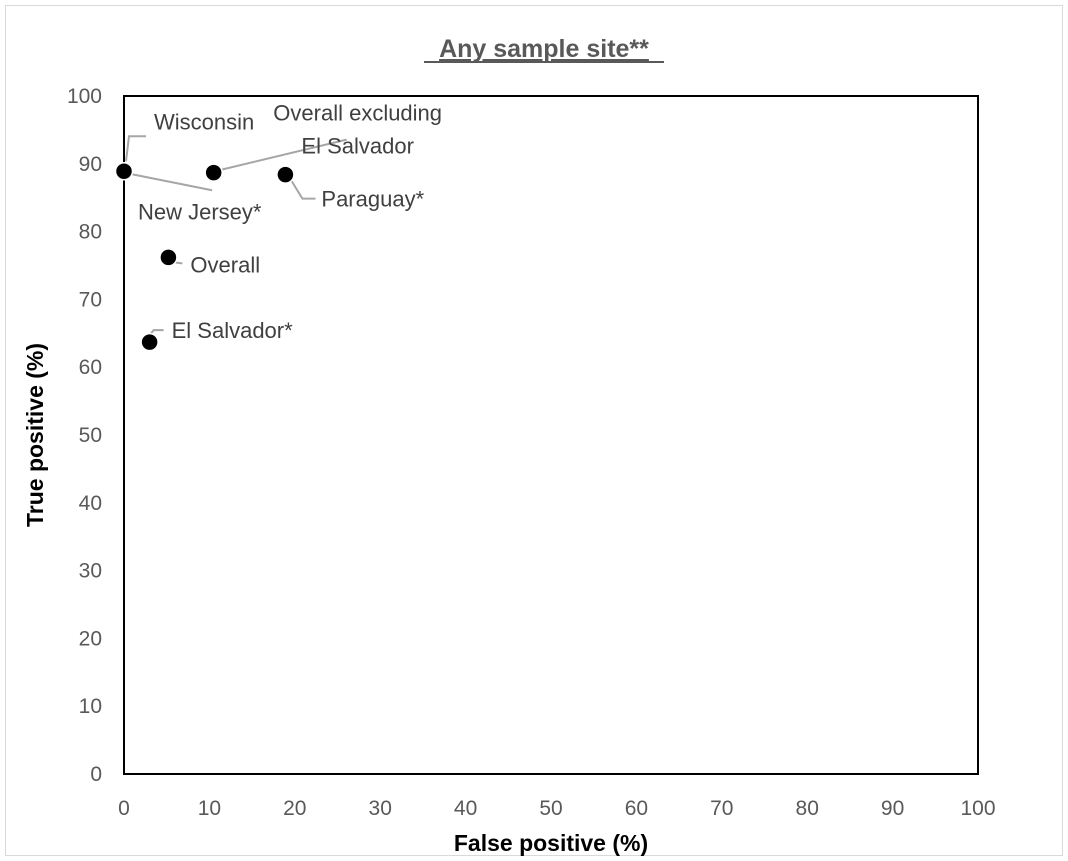  I want to click on x-tick-label: 0, so click(124, 808).